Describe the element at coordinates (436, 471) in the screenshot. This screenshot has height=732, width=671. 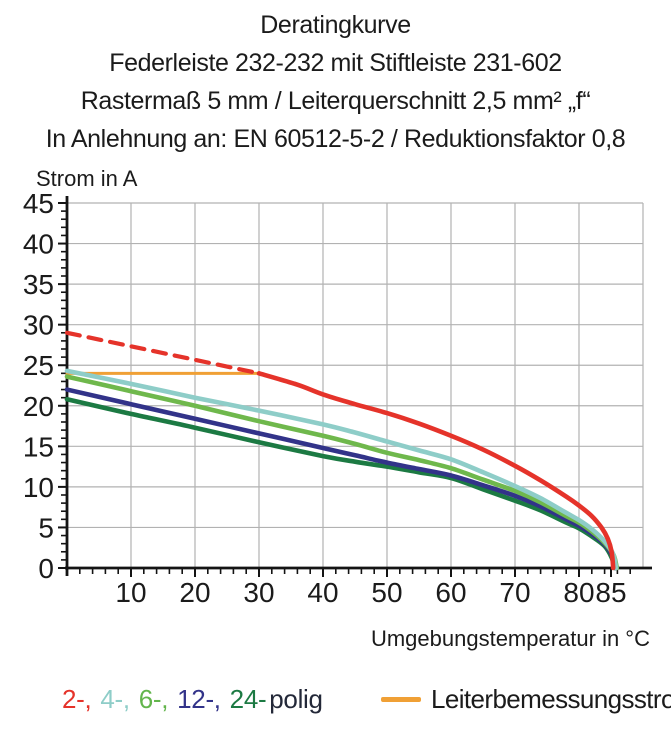
I see `curve-2-polig` at that location.